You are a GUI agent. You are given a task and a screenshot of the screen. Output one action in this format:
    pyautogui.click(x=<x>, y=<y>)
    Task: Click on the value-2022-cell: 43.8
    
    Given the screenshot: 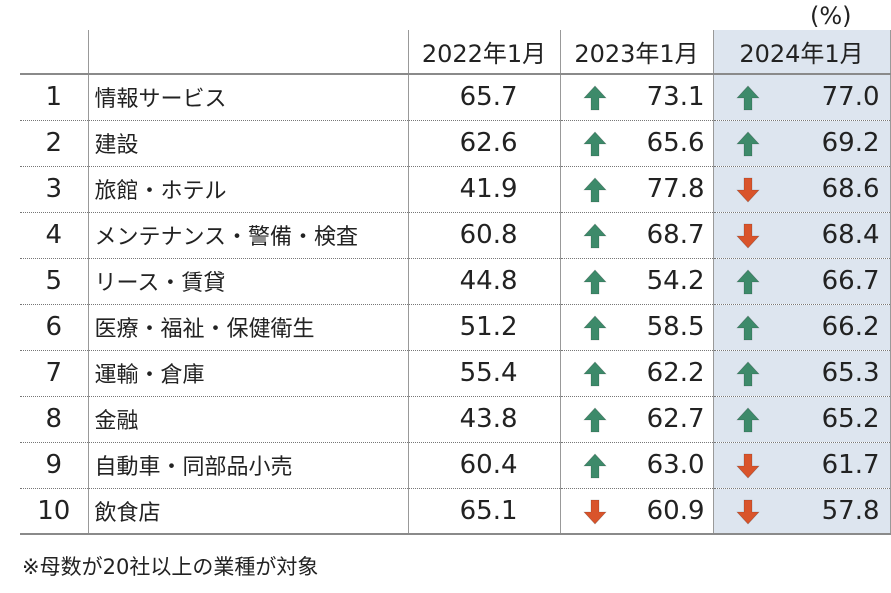 What is the action you would take?
    pyautogui.click(x=483, y=419)
    